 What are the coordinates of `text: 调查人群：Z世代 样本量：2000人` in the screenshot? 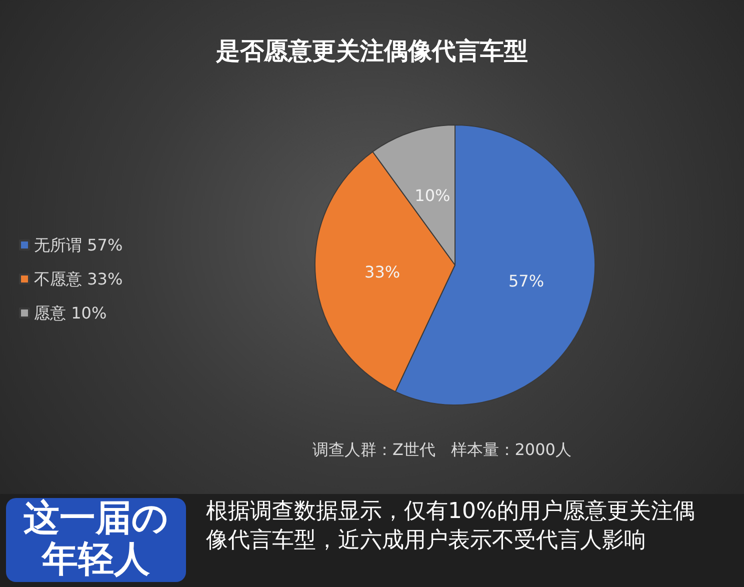 It's located at (442, 450).